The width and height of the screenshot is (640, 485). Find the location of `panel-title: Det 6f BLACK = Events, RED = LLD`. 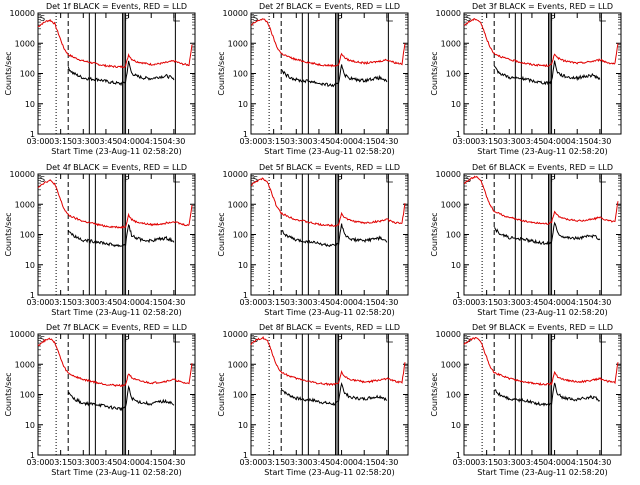

panel-title: Det 6f BLACK = Events, RED = LLD is located at coordinates (542, 167).